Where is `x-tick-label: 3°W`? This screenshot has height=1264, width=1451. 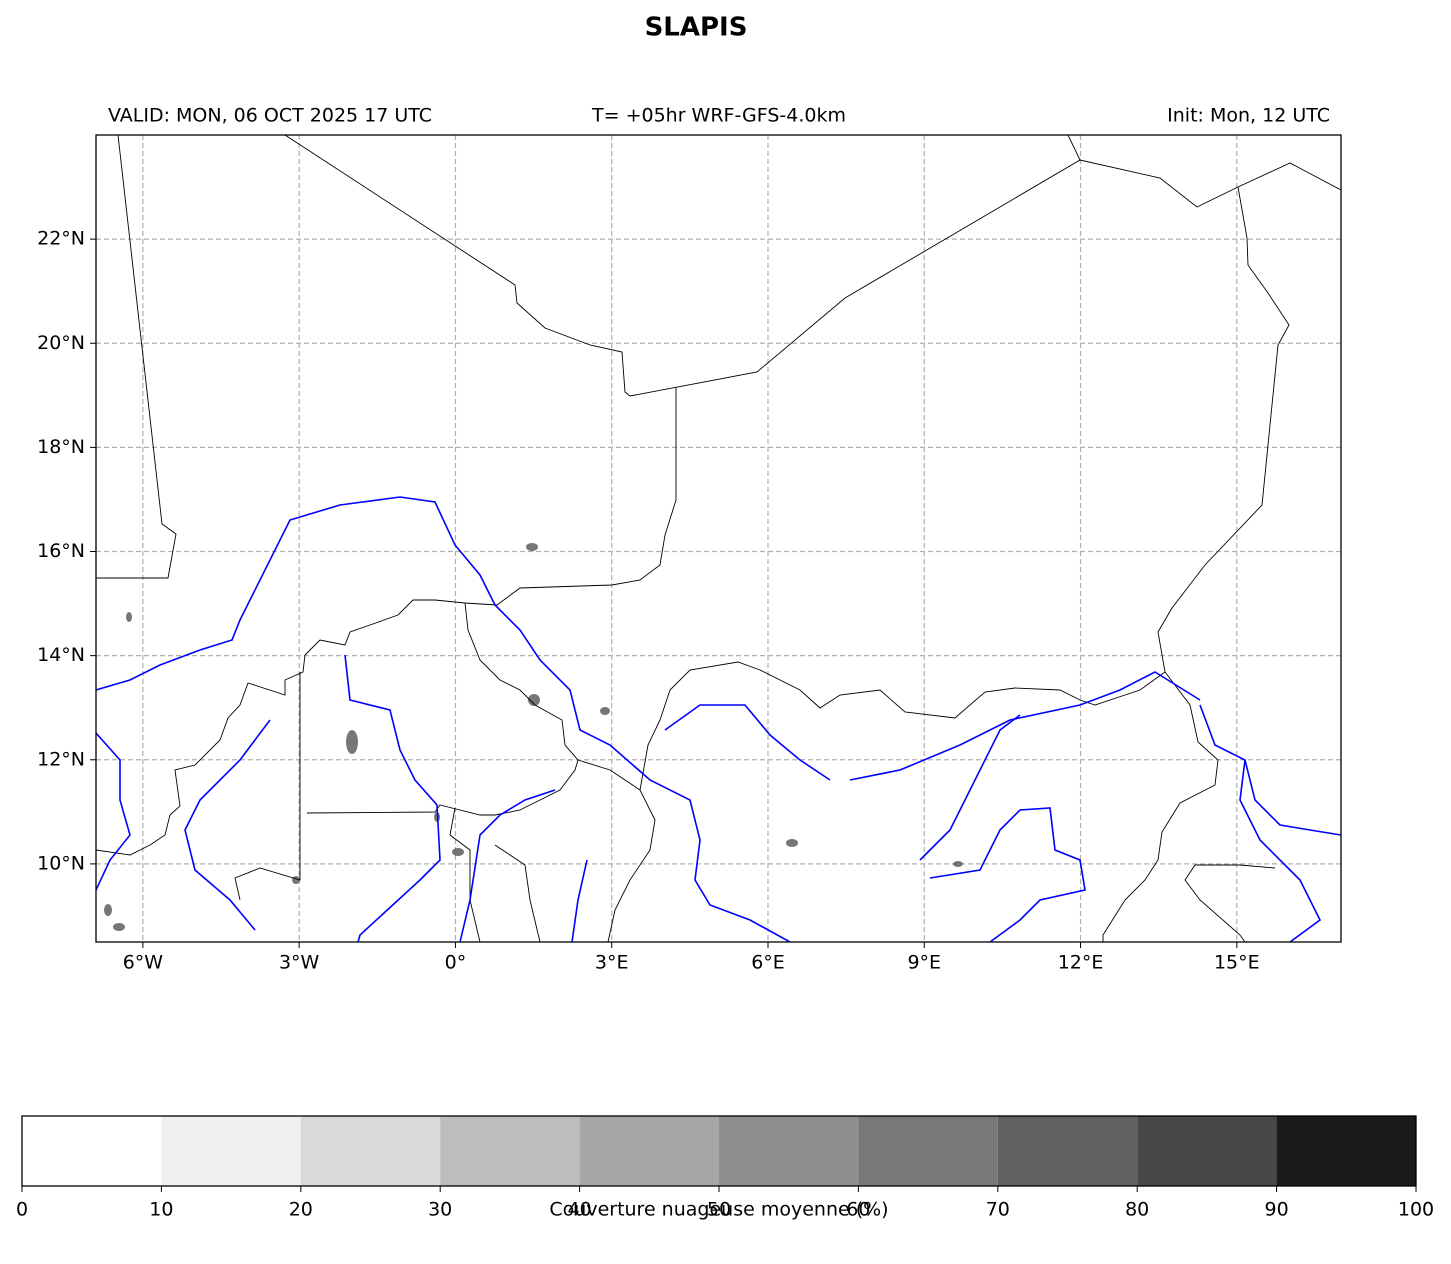 x-tick-label: 3°W is located at coordinates (299, 963).